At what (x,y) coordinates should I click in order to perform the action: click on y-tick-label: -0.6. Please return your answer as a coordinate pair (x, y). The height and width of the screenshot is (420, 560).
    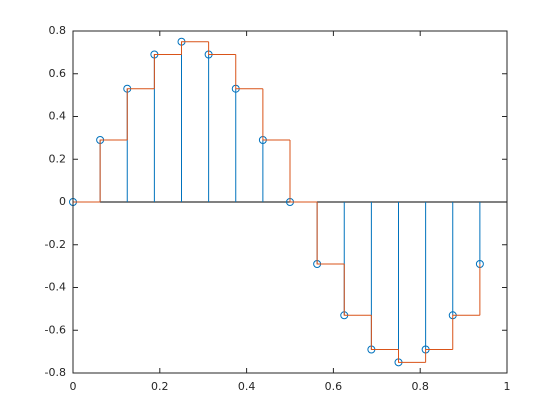
    Looking at the image, I should click on (55, 329).